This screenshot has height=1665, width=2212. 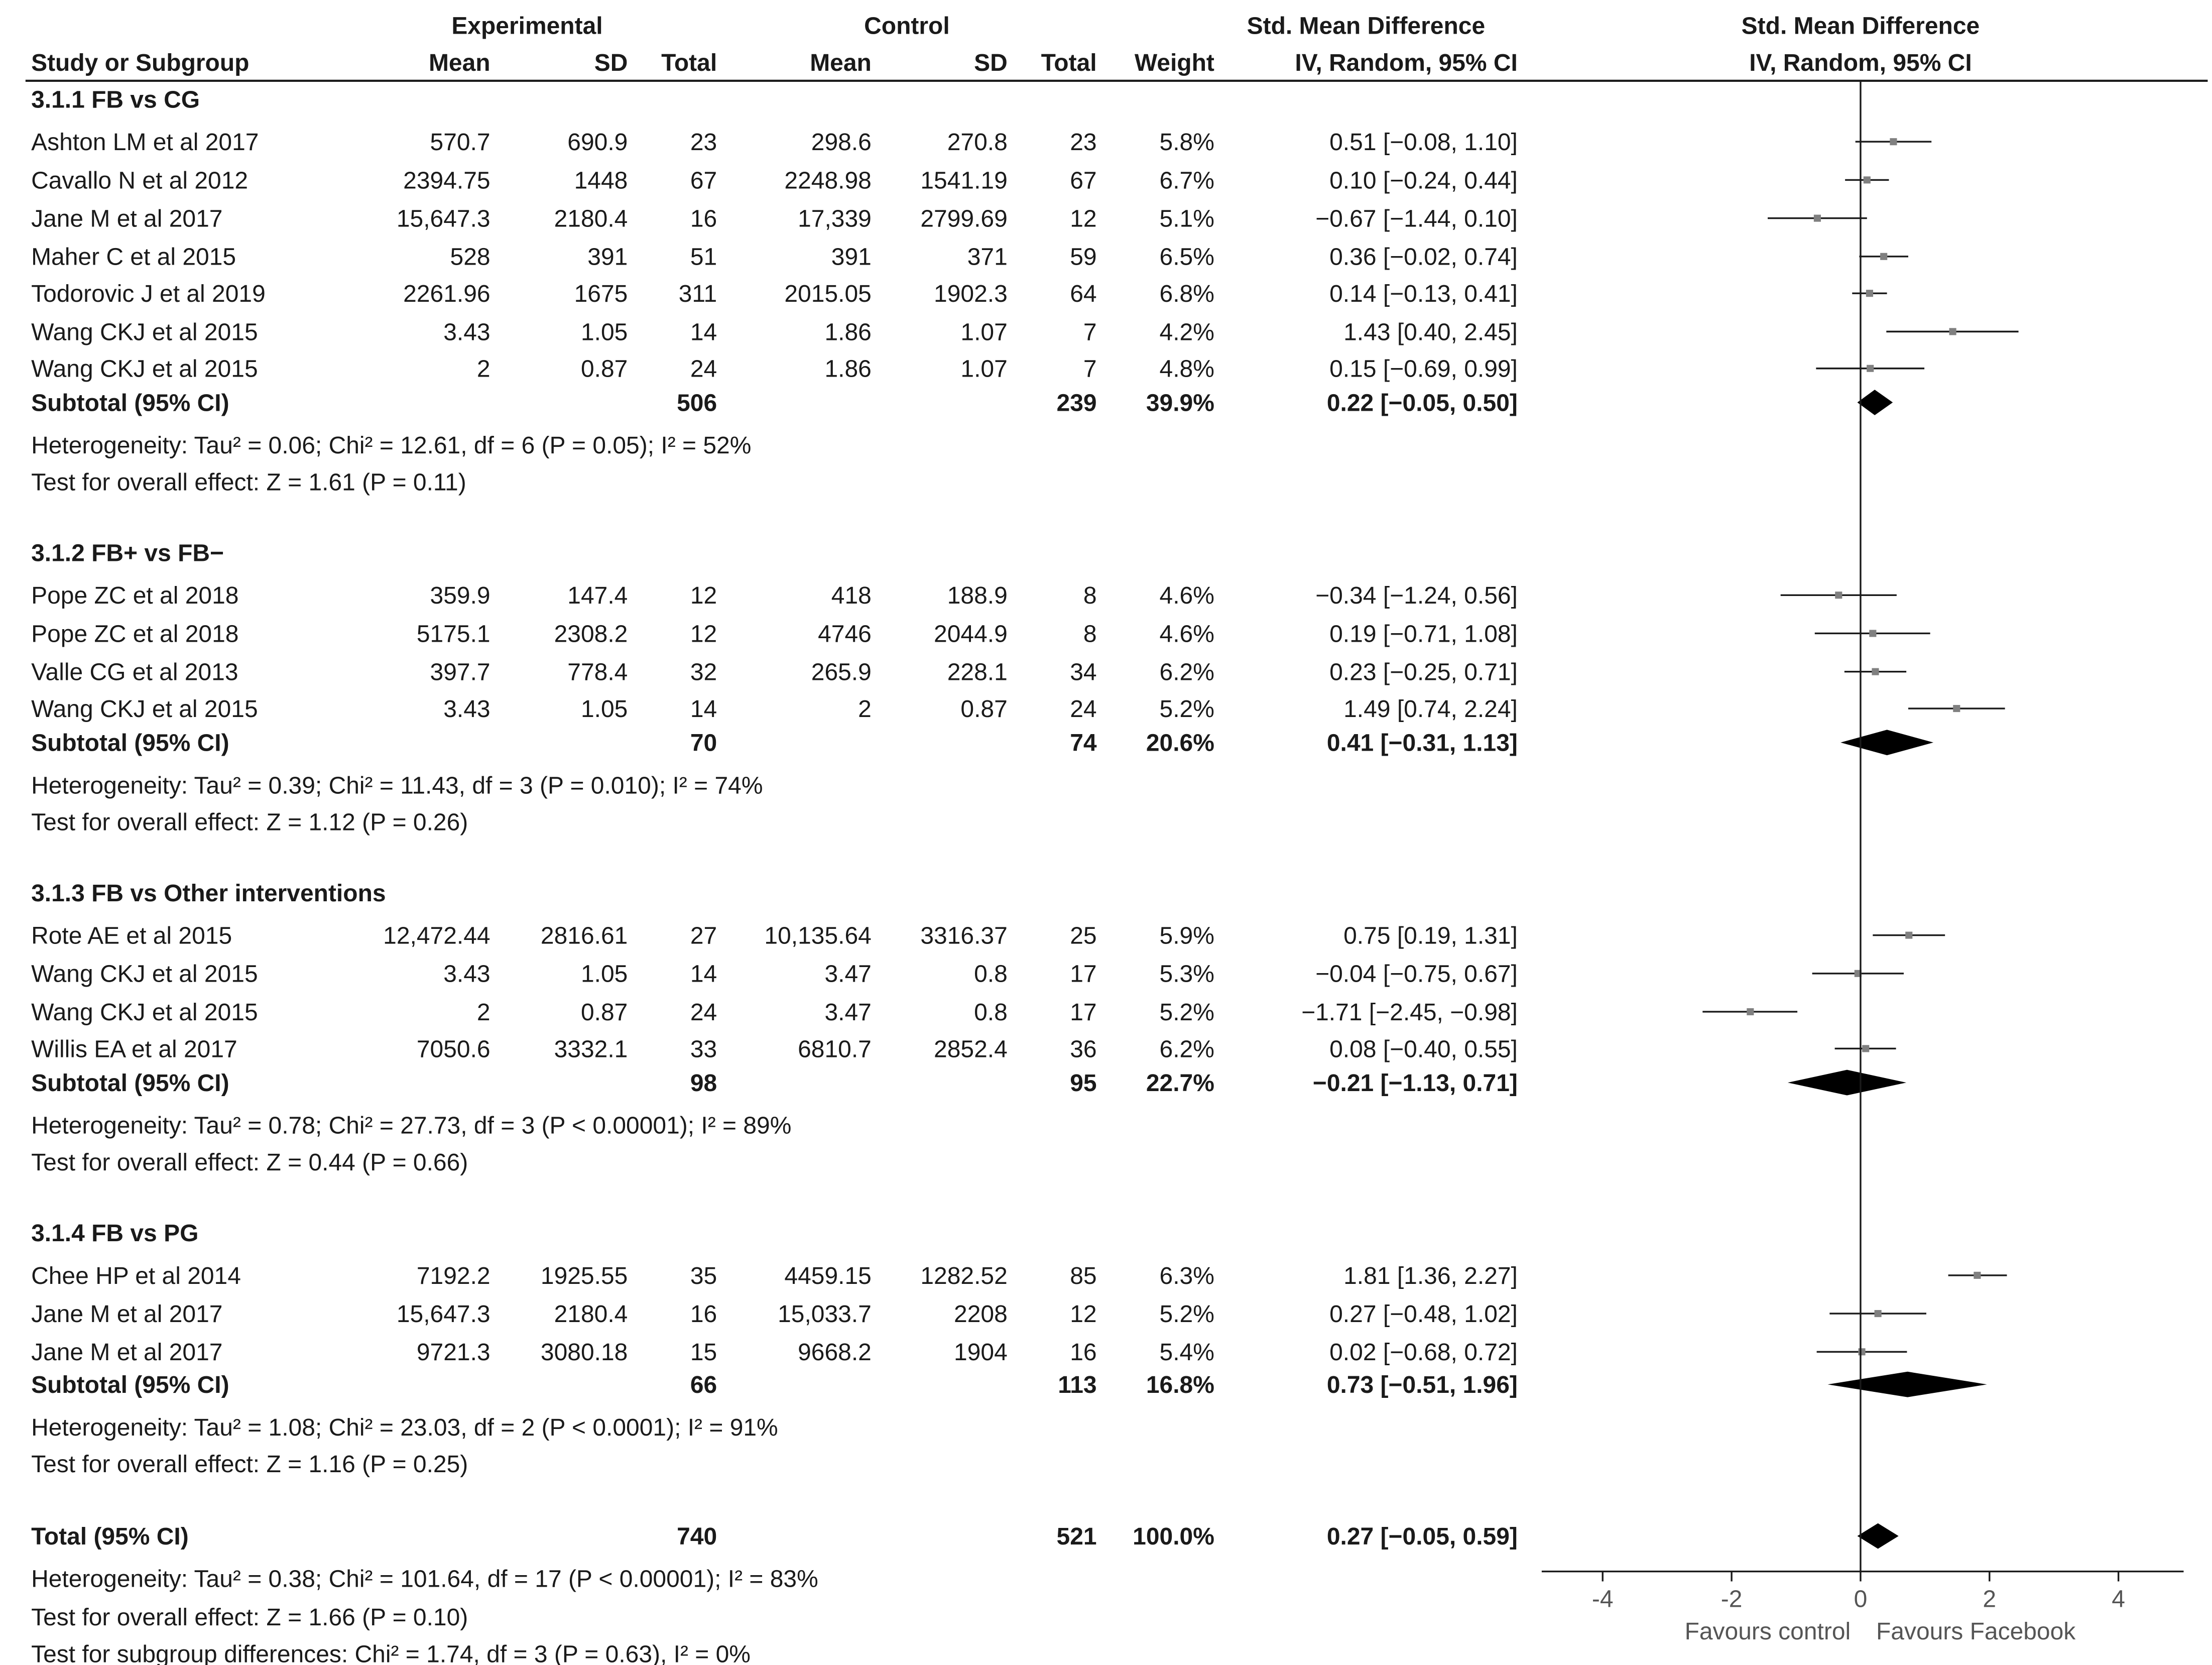 What do you see at coordinates (460, 672) in the screenshot?
I see `cell-mean-e: 397.7` at bounding box center [460, 672].